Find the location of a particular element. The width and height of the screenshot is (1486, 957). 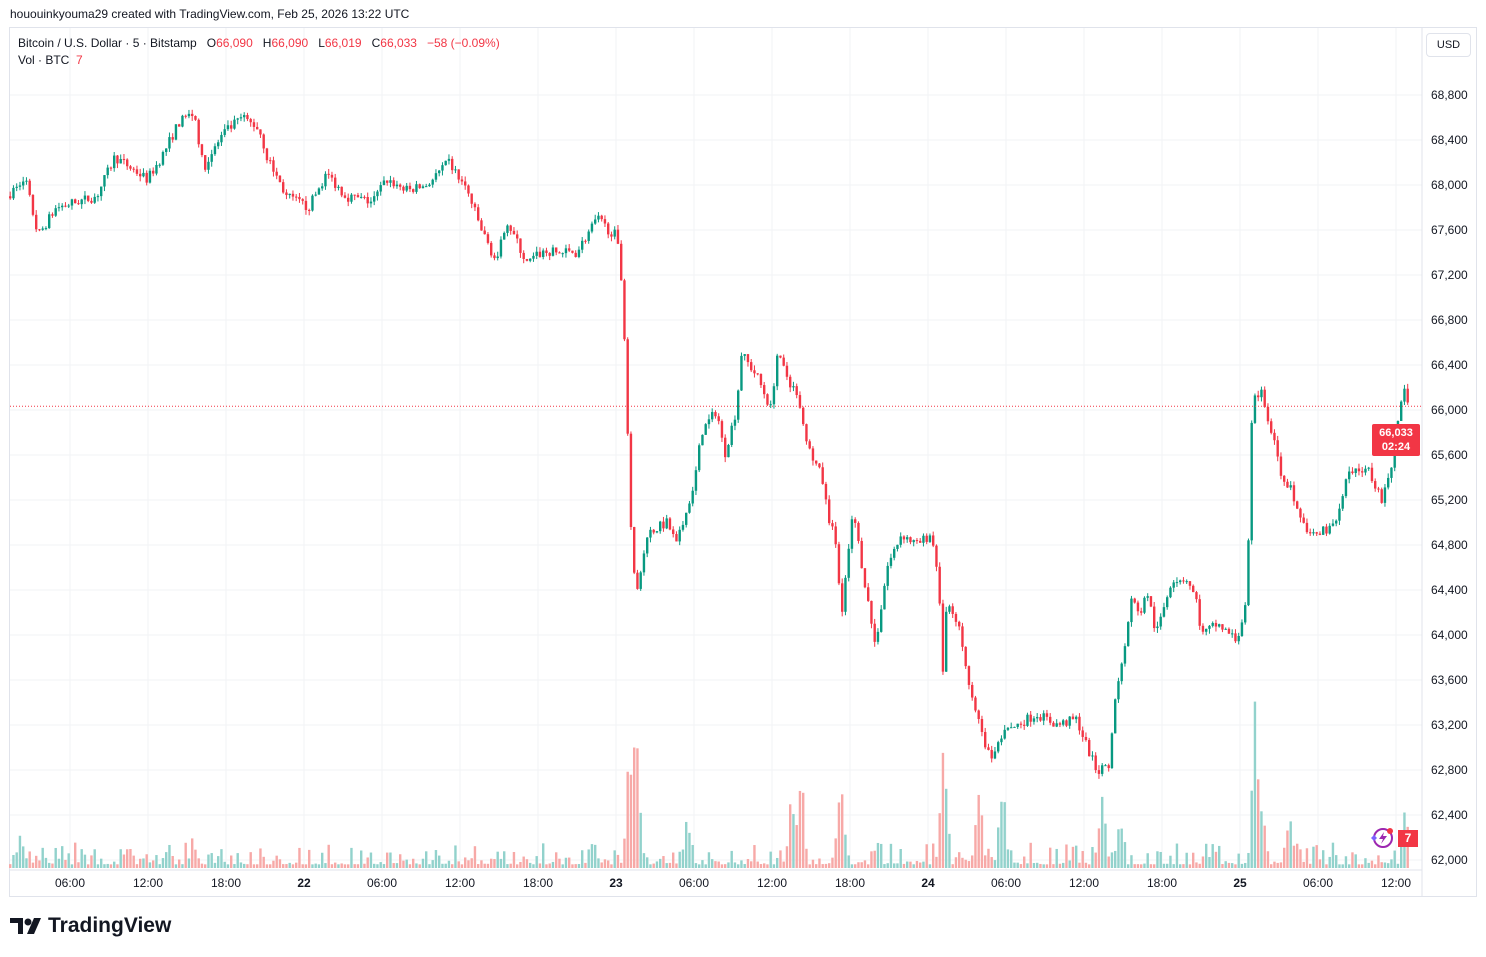

lightning-icon is located at coordinates (1383, 838).